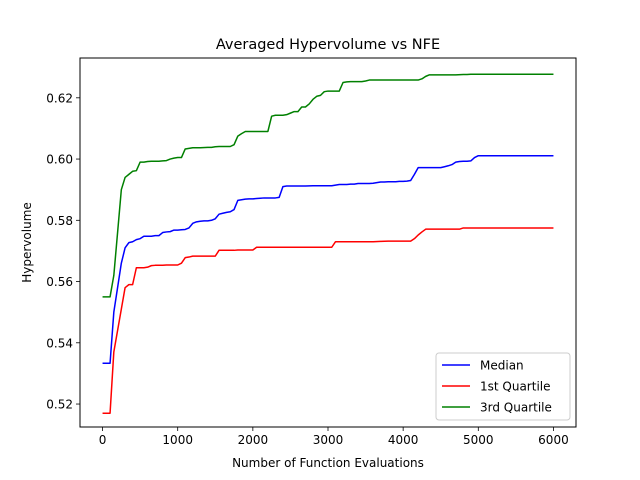  What do you see at coordinates (103, 440) in the screenshot?
I see `x-tick-label: 0` at bounding box center [103, 440].